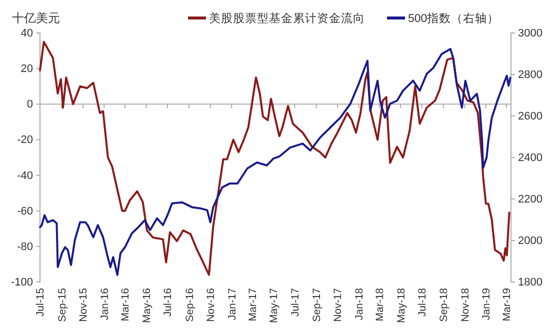  I want to click on y-tick-label: 0, so click(29, 104).